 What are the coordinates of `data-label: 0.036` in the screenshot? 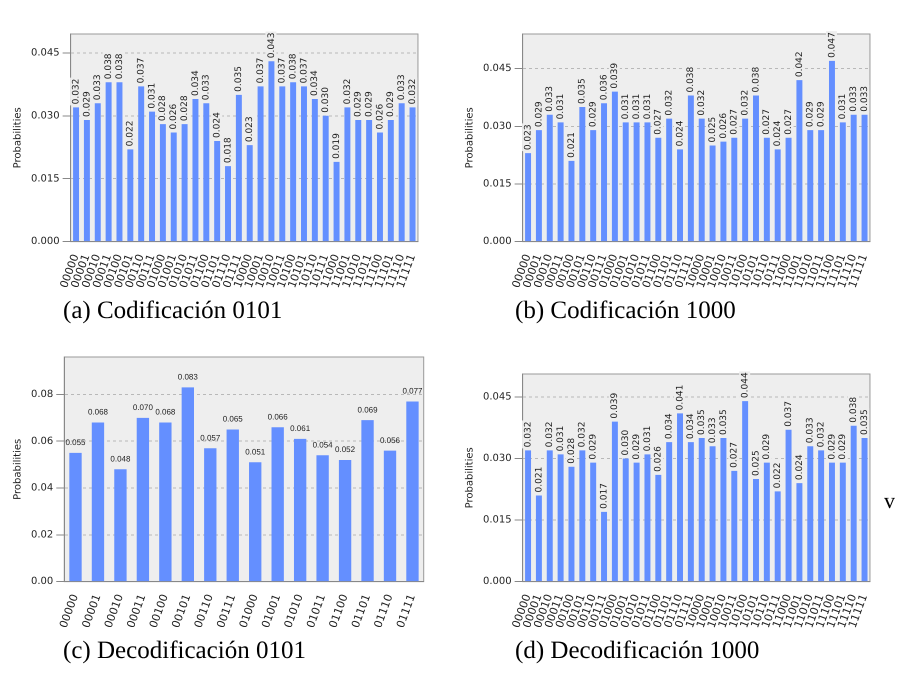 It's located at (604, 87).